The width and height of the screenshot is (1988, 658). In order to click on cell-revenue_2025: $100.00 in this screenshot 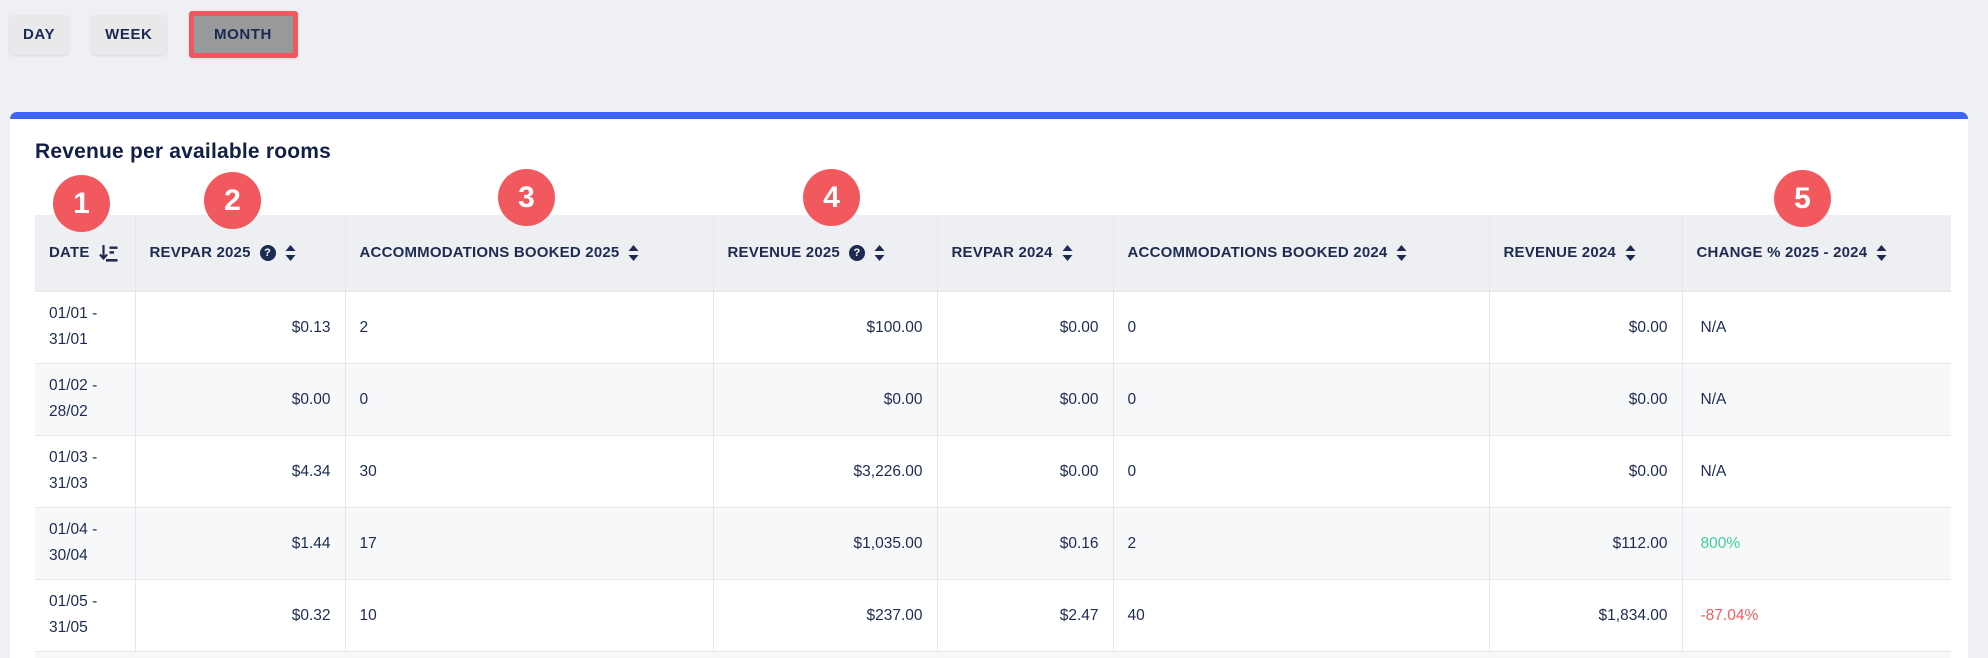, I will do `click(824, 326)`.